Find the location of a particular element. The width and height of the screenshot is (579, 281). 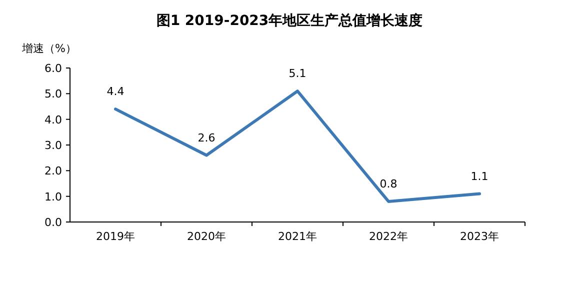

y-tick-label: 1.0 is located at coordinates (53, 197).